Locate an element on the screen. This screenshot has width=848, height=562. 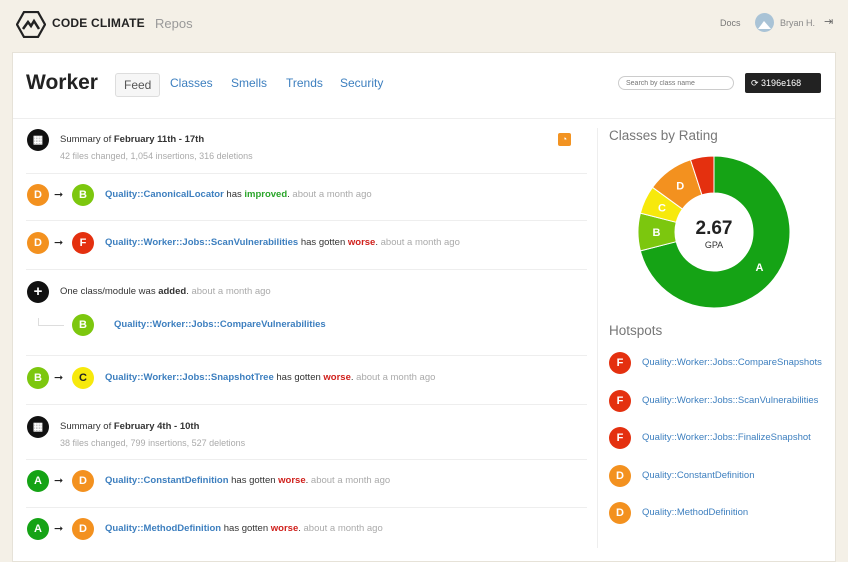
grade-to-badge: C is located at coordinates (83, 378).